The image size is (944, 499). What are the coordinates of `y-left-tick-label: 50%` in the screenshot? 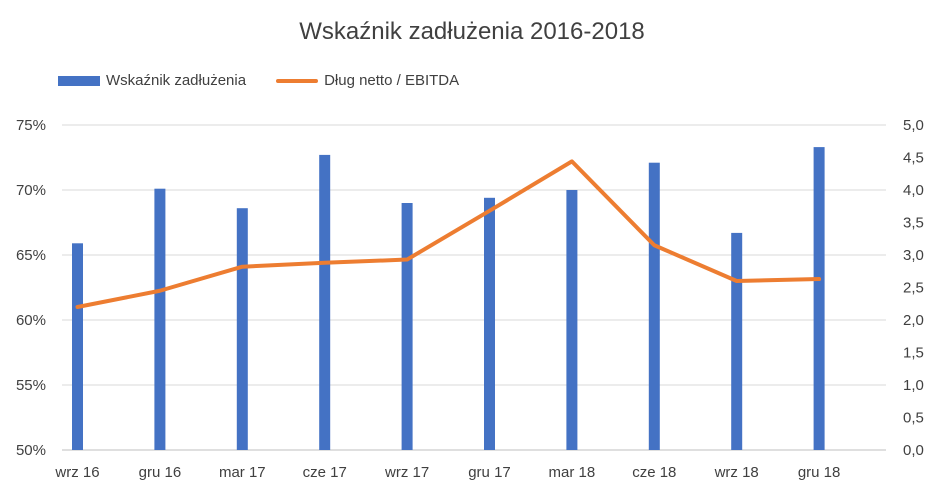 It's located at (31, 450).